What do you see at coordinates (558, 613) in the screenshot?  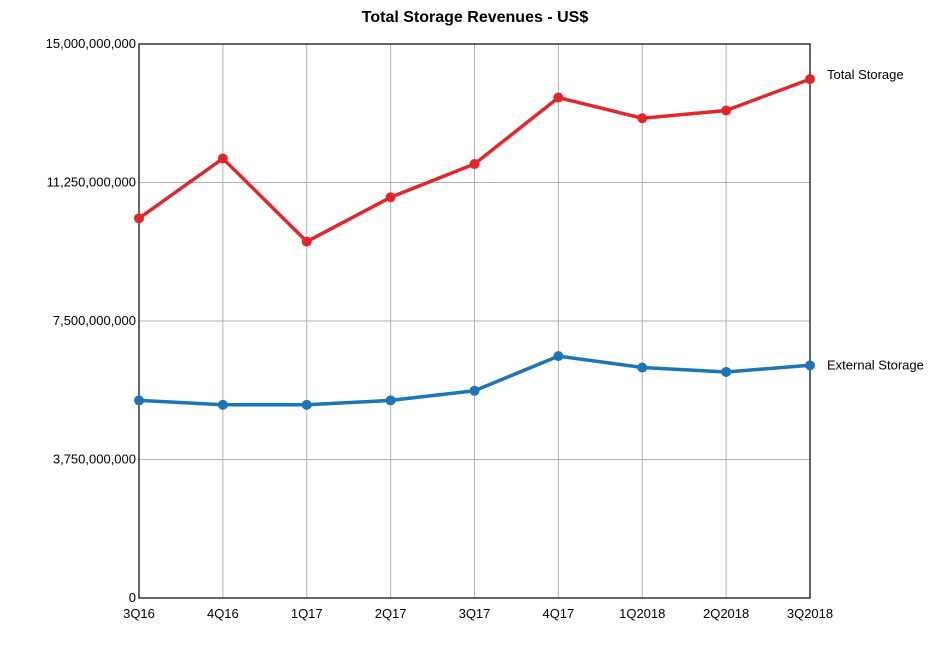 I see `x-tick-label: 4Q17` at bounding box center [558, 613].